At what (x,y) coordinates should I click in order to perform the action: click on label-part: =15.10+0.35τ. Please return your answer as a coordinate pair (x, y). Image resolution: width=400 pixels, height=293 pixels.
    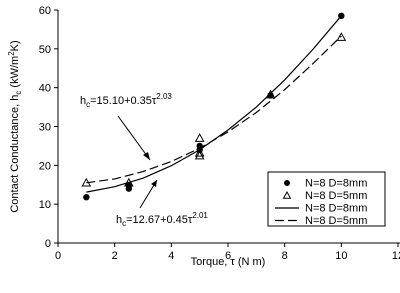
    Looking at the image, I should click on (123, 101).